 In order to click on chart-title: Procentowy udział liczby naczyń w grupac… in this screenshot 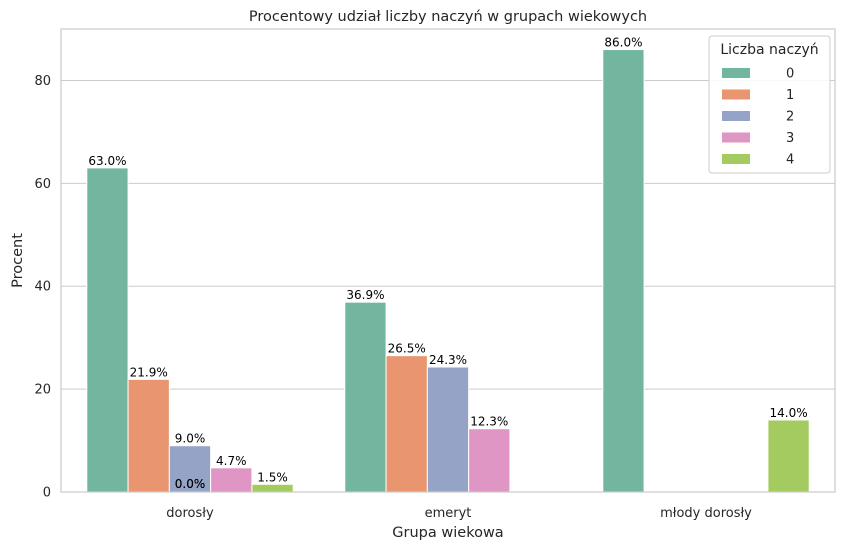, I will do `click(448, 17)`.